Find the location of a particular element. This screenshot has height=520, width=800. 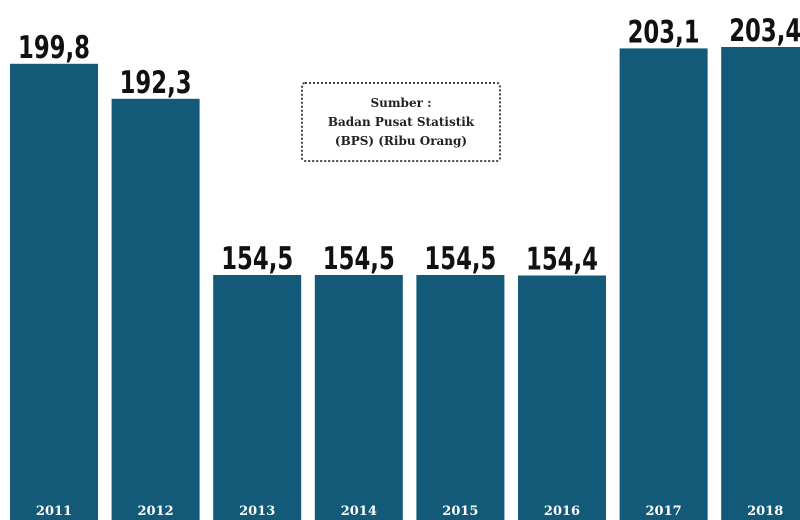

source-note-line3: (BPS) (Ribu Orang) is located at coordinates (401, 140).